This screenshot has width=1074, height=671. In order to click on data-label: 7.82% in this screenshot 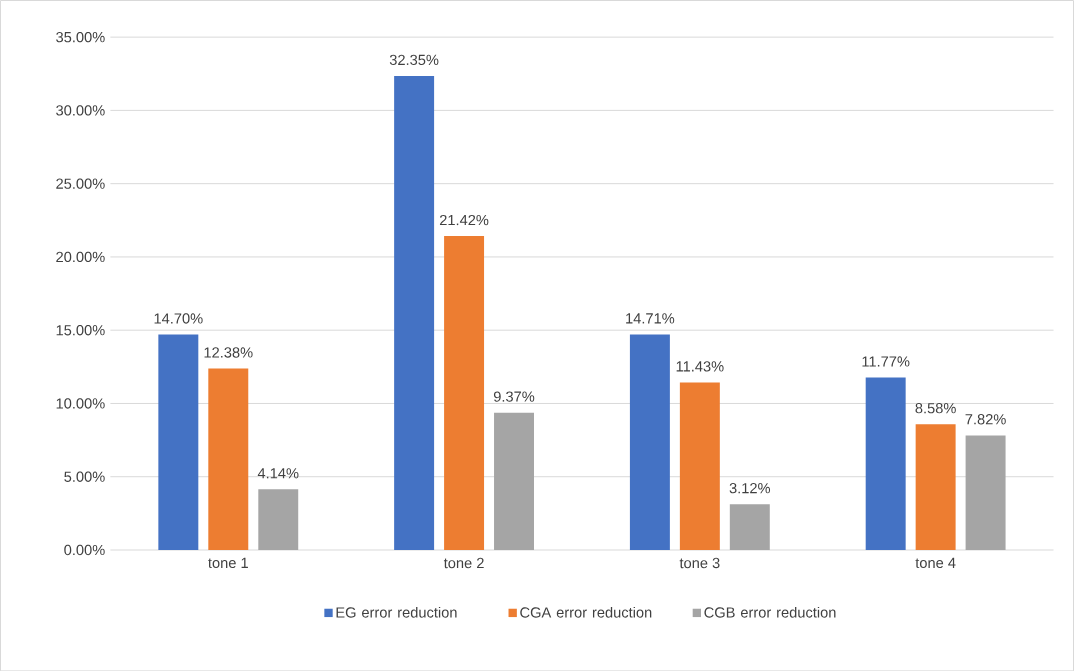, I will do `click(985, 419)`.